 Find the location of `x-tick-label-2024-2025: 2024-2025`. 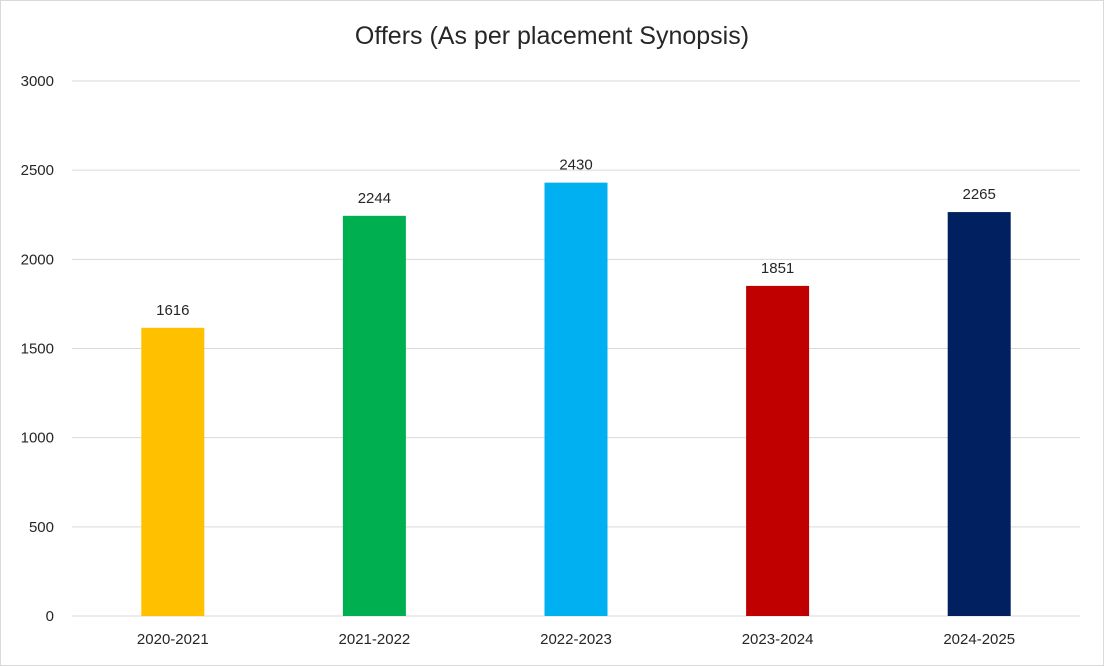

x-tick-label-2024-2025: 2024-2025 is located at coordinates (979, 639).